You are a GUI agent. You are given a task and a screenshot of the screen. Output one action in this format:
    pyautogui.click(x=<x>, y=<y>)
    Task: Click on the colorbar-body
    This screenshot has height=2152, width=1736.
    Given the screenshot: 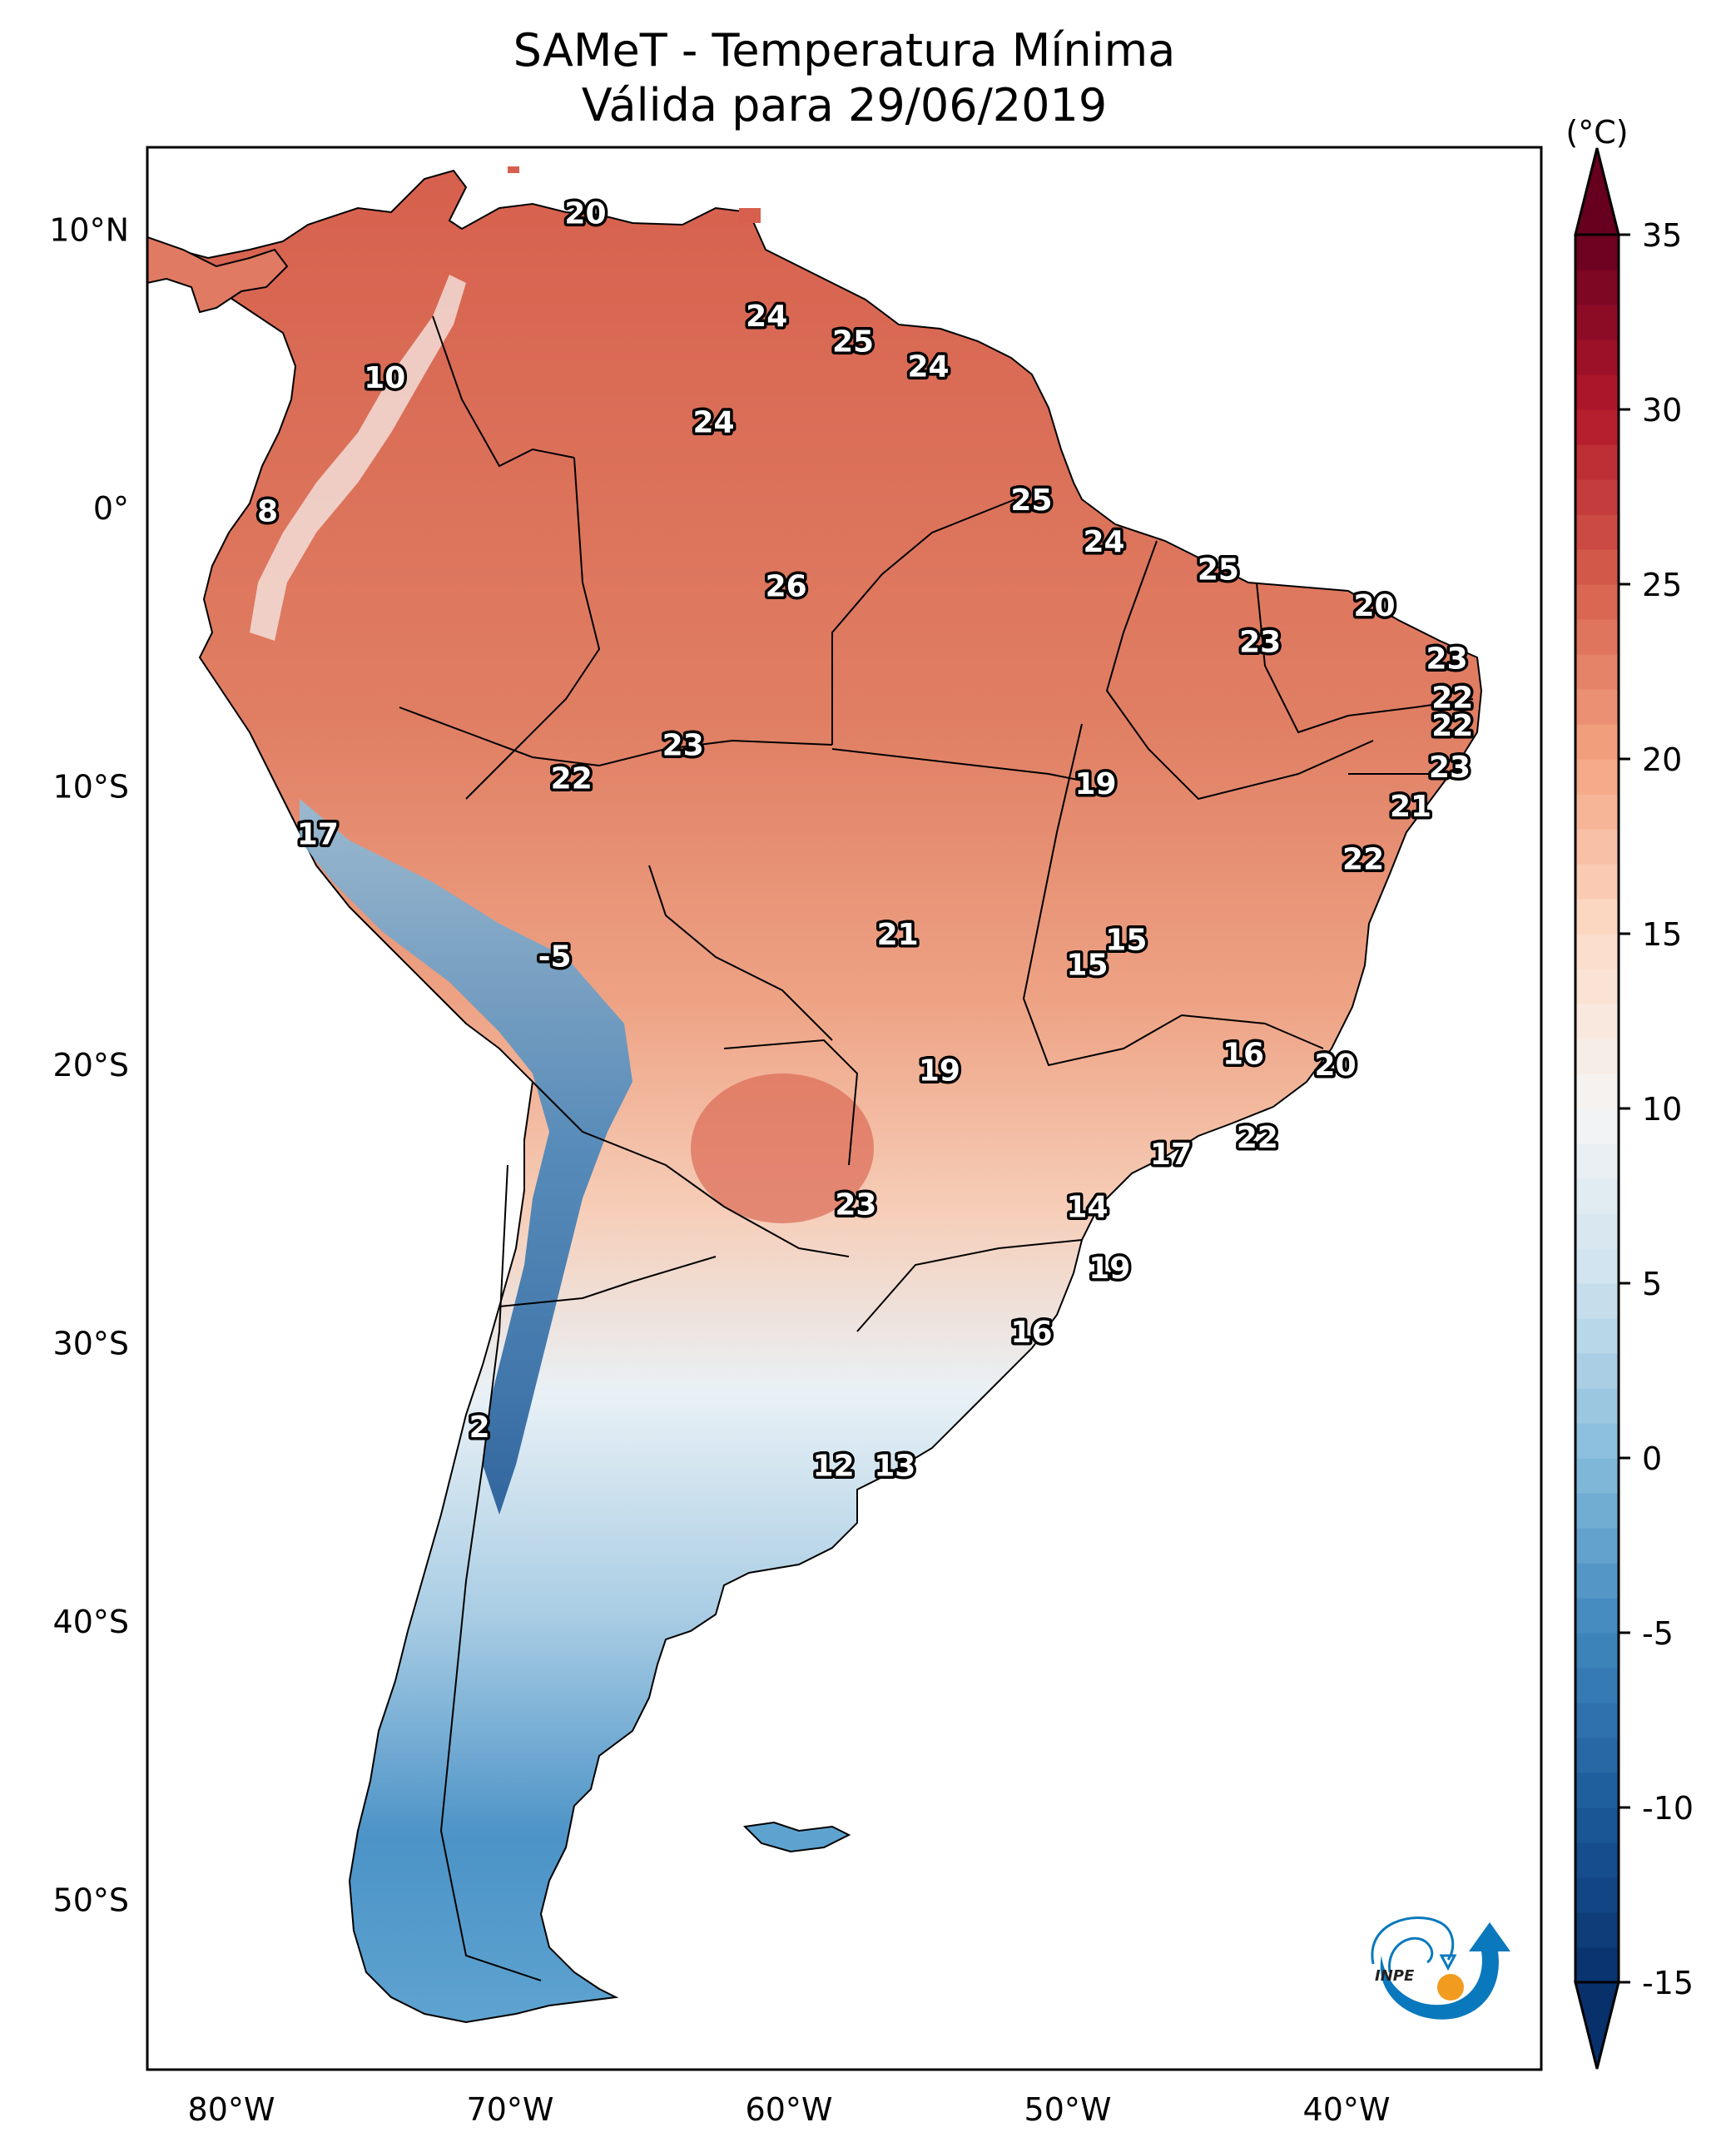 What is the action you would take?
    pyautogui.click(x=1597, y=1108)
    